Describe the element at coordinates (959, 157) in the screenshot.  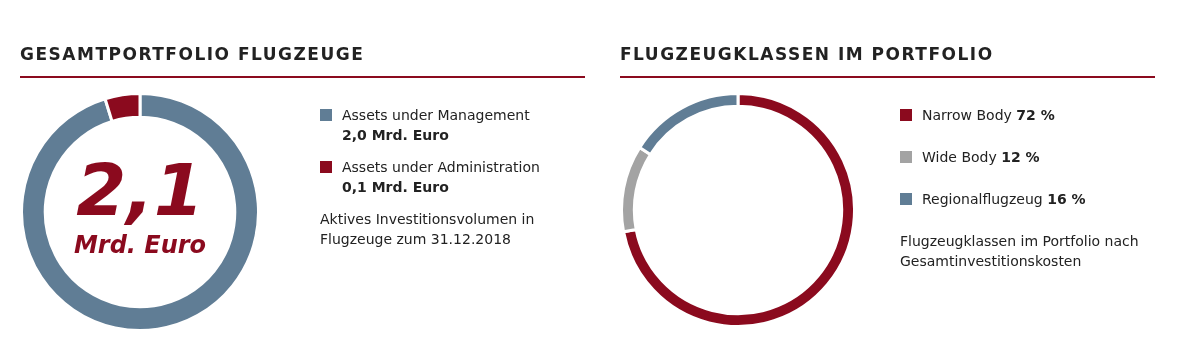
I see `legend-label: Wide Body` at that location.